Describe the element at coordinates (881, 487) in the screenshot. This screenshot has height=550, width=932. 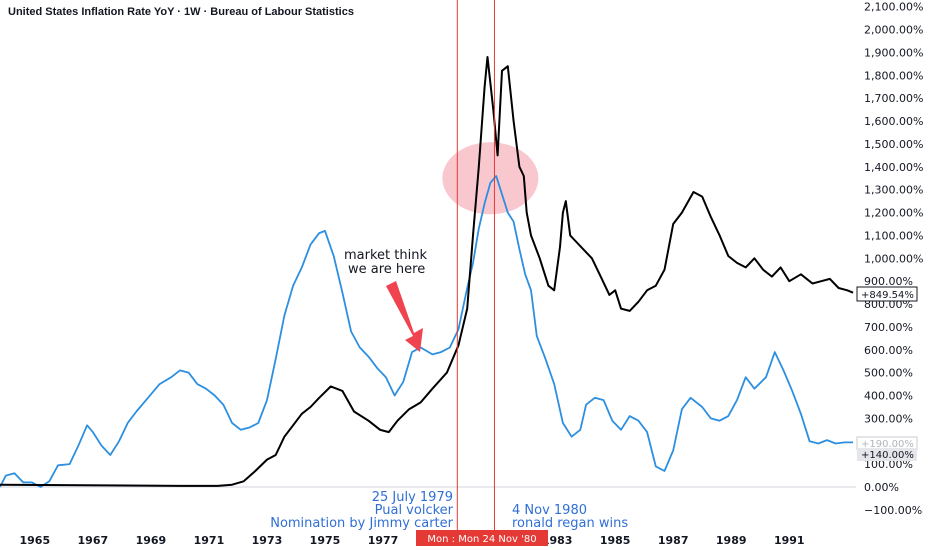
I see `y-tick-label: 0.00%` at that location.